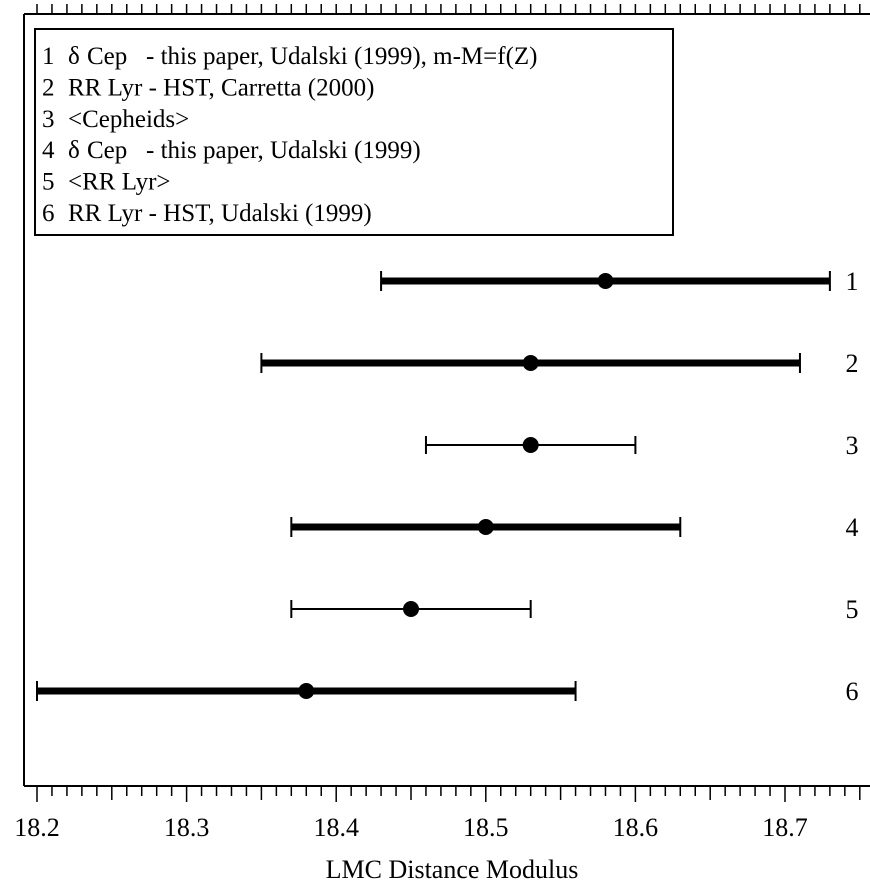 The image size is (870, 890). I want to click on legend-item-number: 1, so click(48, 56).